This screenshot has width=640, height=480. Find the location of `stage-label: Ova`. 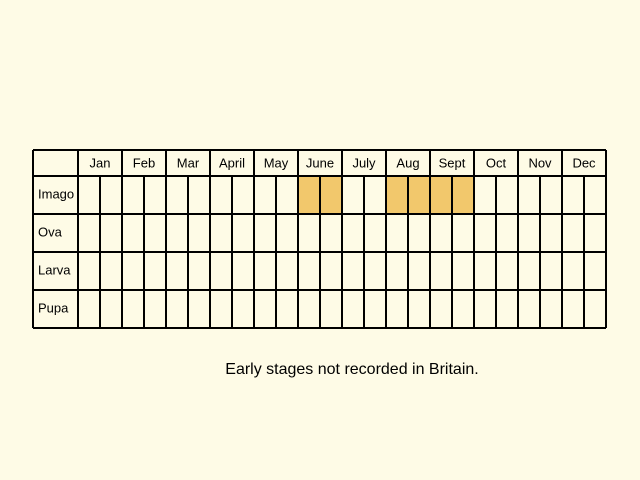

stage-label: Ova is located at coordinates (50, 231).